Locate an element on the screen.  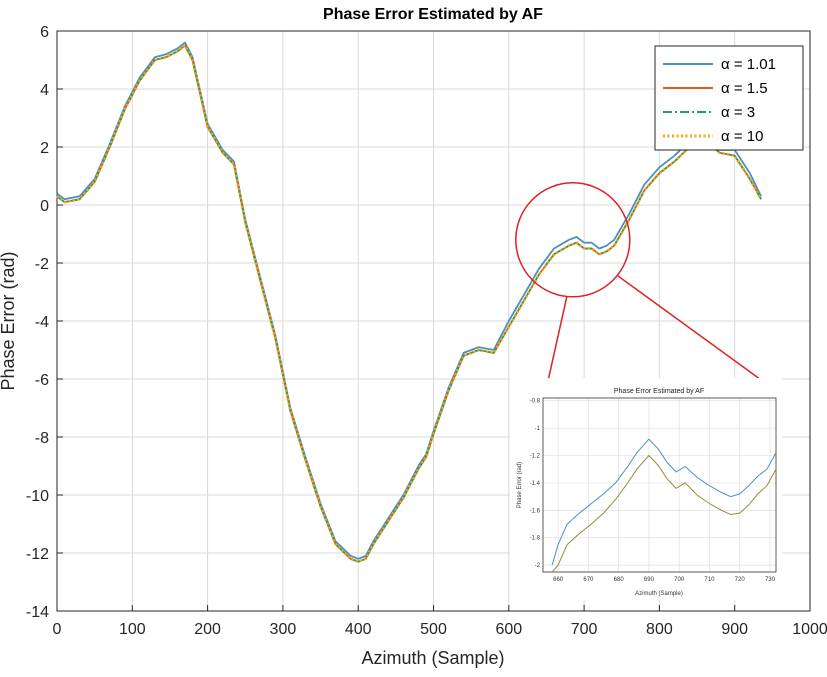
inset-y-tick-label: -1 is located at coordinates (538, 429).